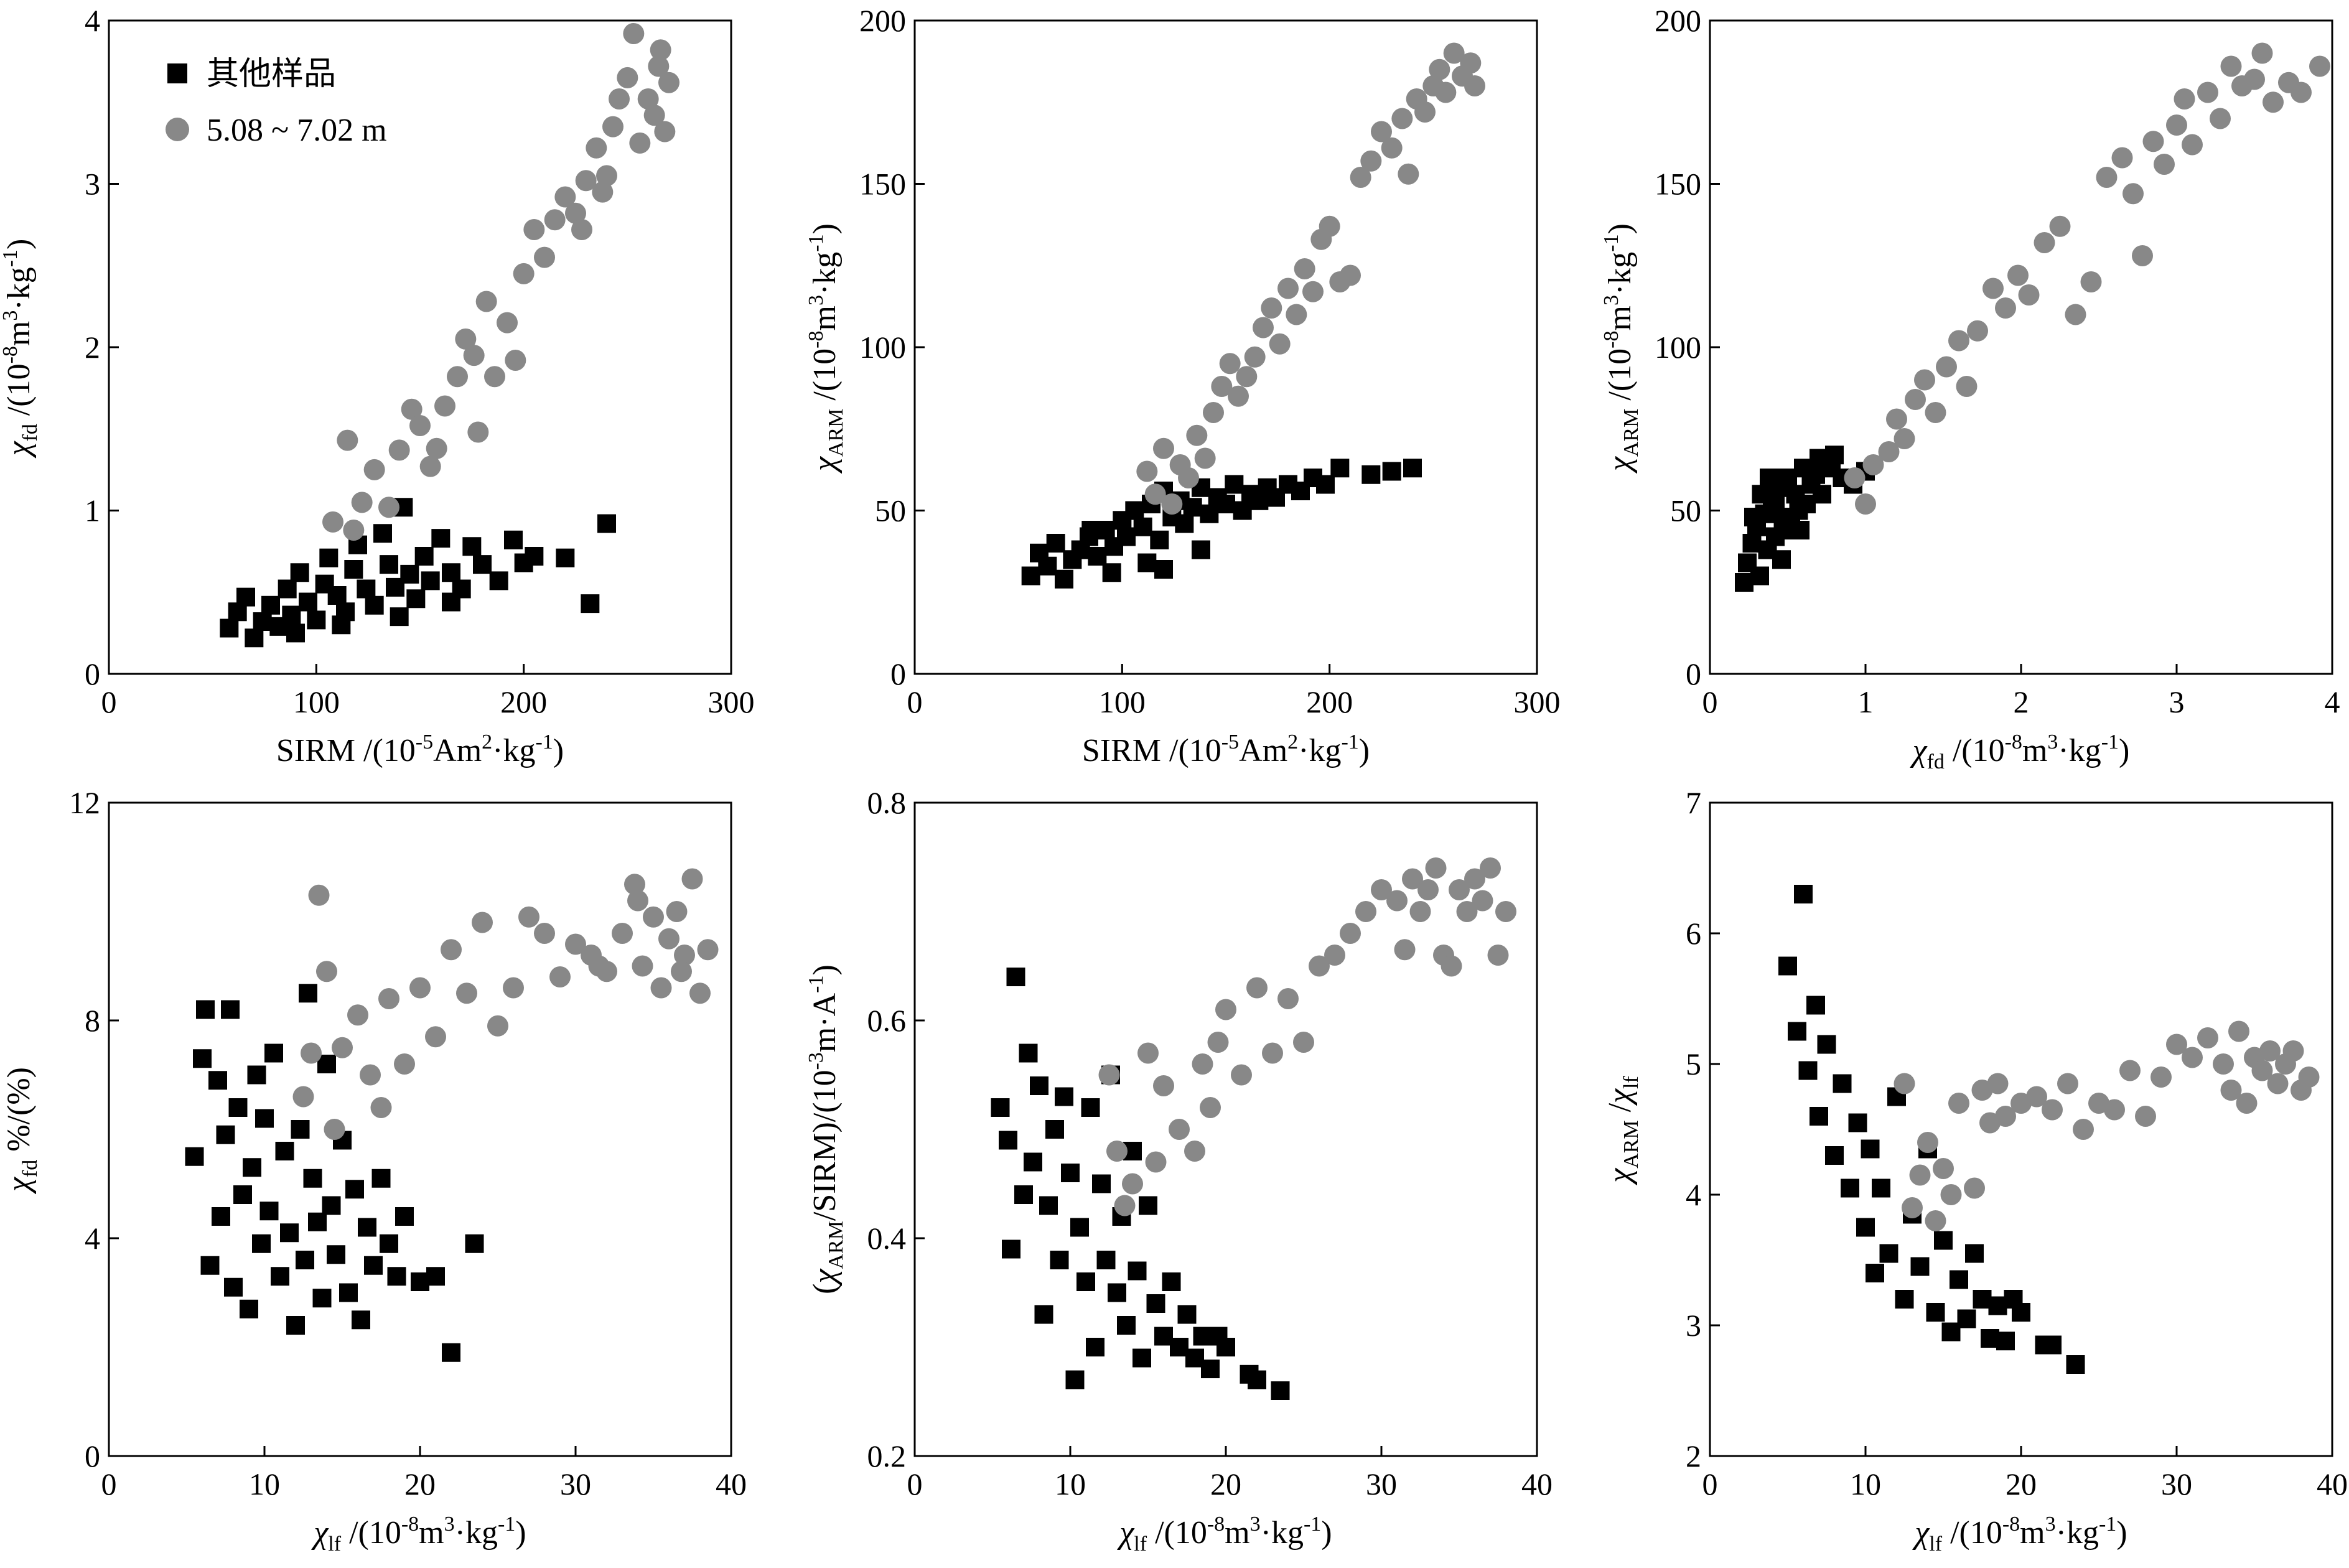 This screenshot has width=2349, height=1568. I want to click on x-tick-label: 30, so click(575, 1484).